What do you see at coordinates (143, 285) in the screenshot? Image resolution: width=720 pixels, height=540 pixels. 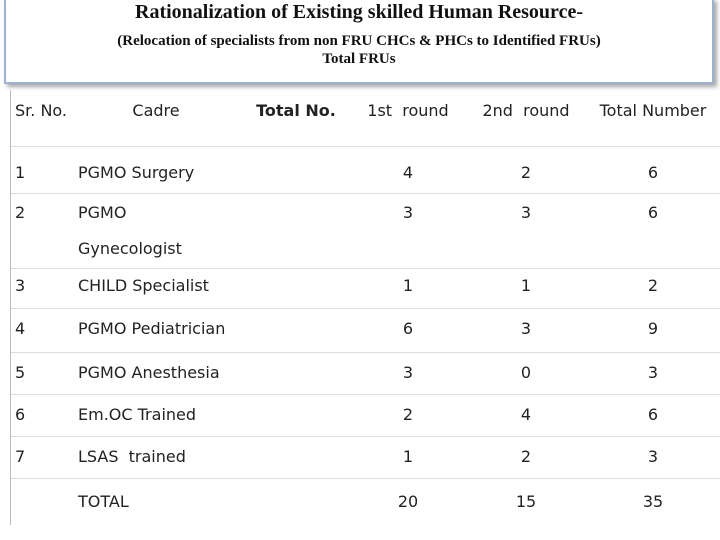 I see `cadre: CHILD Specialist` at bounding box center [143, 285].